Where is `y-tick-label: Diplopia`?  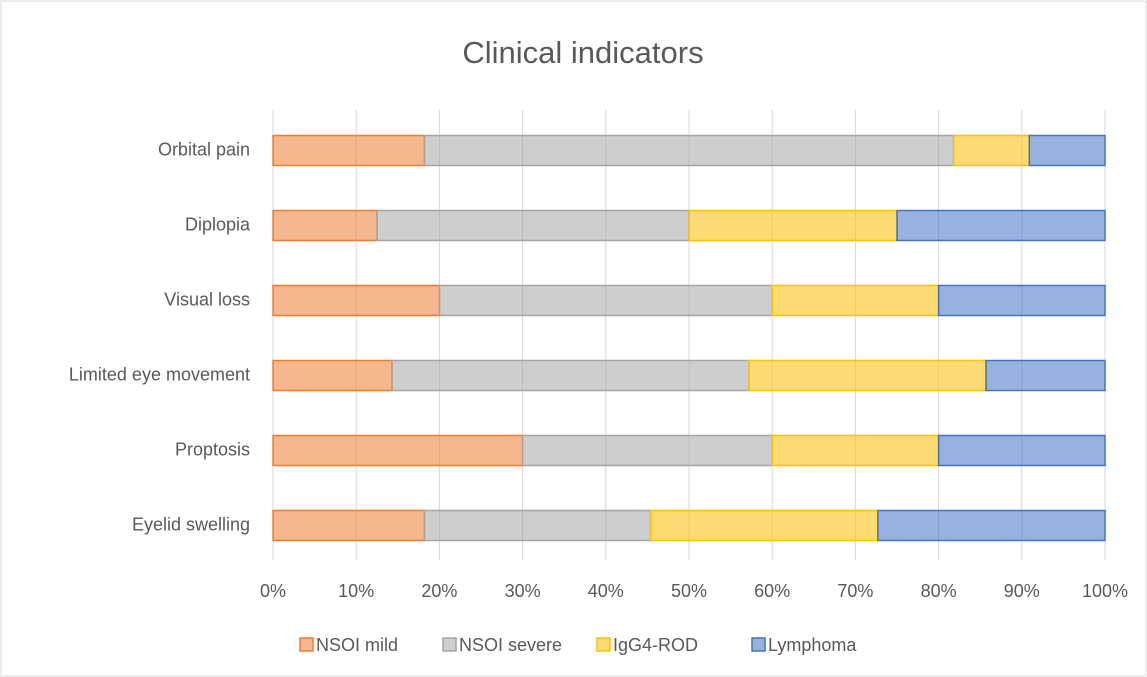
y-tick-label: Diplopia is located at coordinates (218, 224).